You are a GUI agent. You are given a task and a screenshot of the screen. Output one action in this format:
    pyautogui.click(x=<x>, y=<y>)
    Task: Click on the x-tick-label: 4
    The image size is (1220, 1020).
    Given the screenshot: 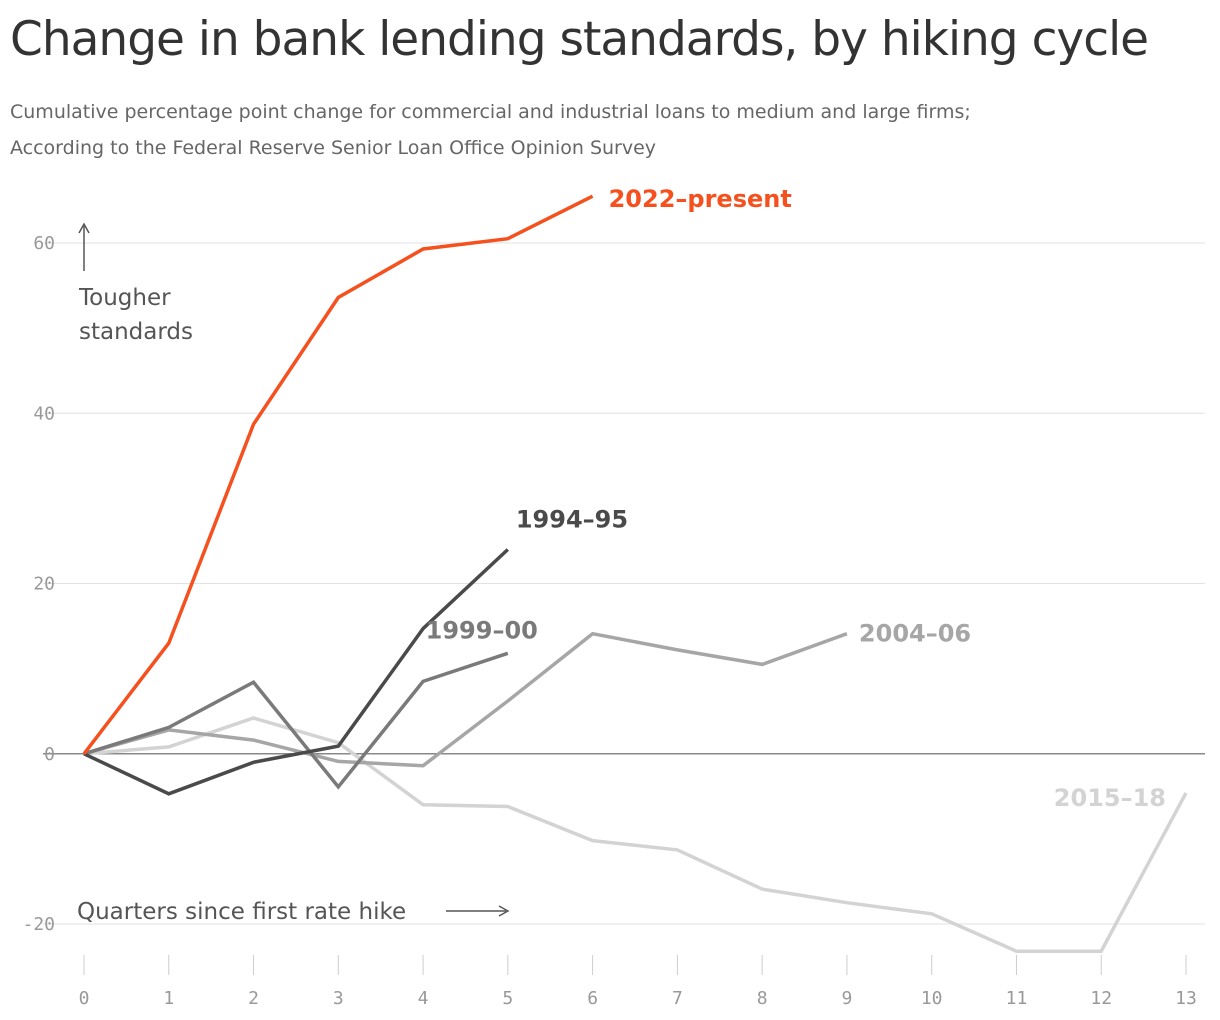 What is the action you would take?
    pyautogui.click(x=423, y=998)
    